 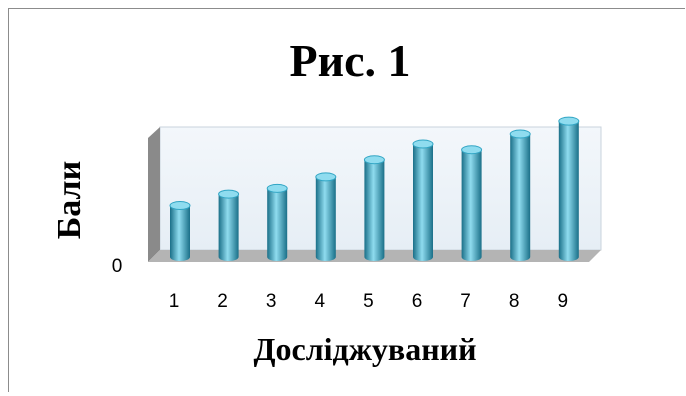 I want to click on x-tick-label: 5, so click(x=368, y=301).